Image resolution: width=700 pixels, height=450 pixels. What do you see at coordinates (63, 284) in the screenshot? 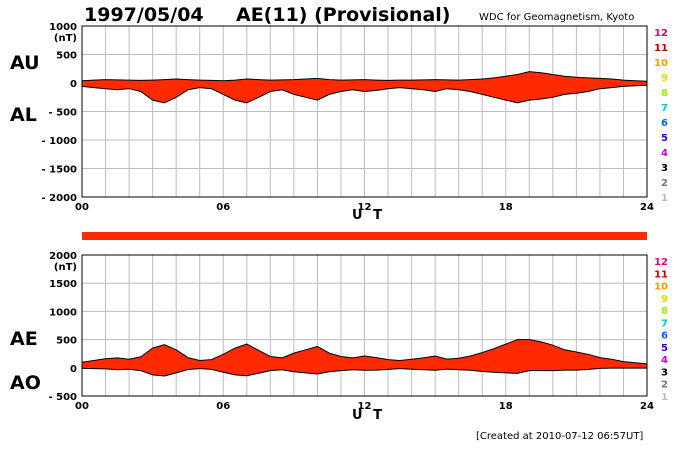
I see `y-tick-label: 1500` at bounding box center [63, 284].